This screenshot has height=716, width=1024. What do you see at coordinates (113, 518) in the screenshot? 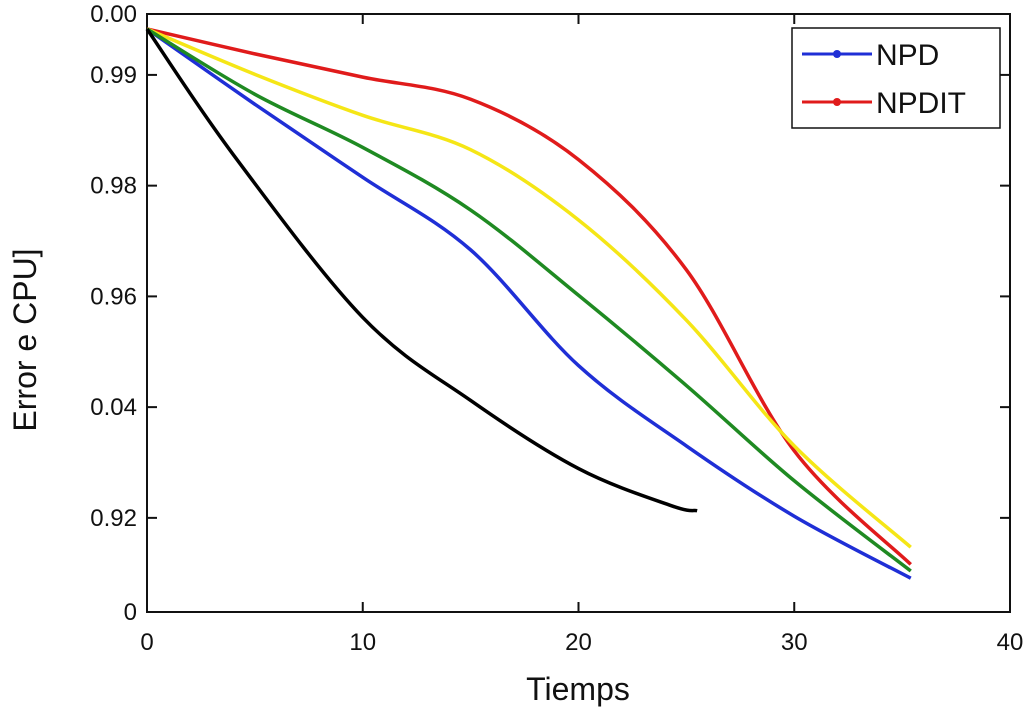
I see `y-tick-label: 0.92` at bounding box center [113, 518].